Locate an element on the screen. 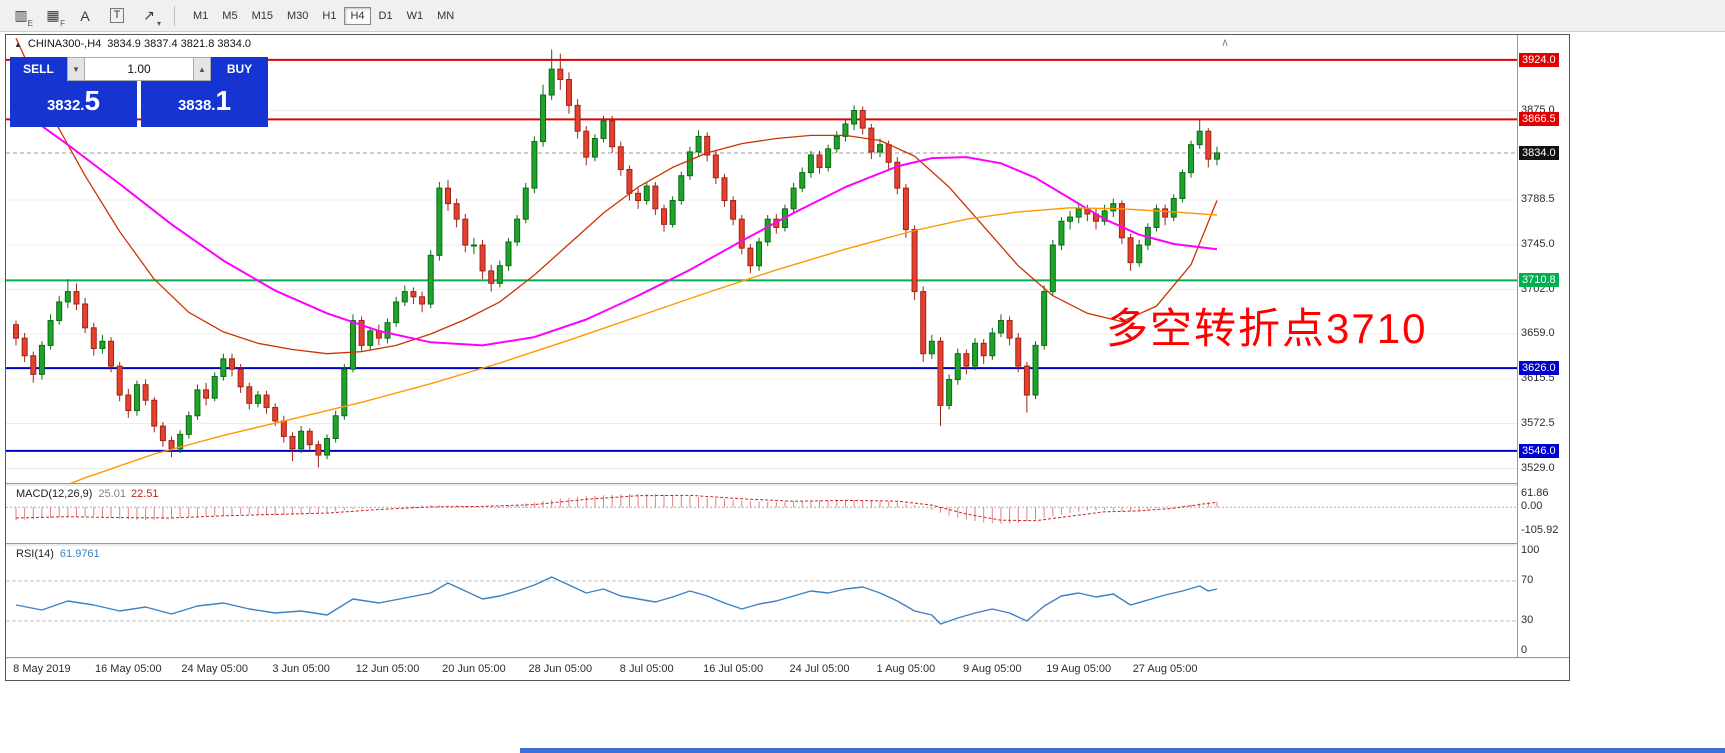 This screenshot has width=1725, height=753. sell-price-main: 3832. is located at coordinates (65, 105).